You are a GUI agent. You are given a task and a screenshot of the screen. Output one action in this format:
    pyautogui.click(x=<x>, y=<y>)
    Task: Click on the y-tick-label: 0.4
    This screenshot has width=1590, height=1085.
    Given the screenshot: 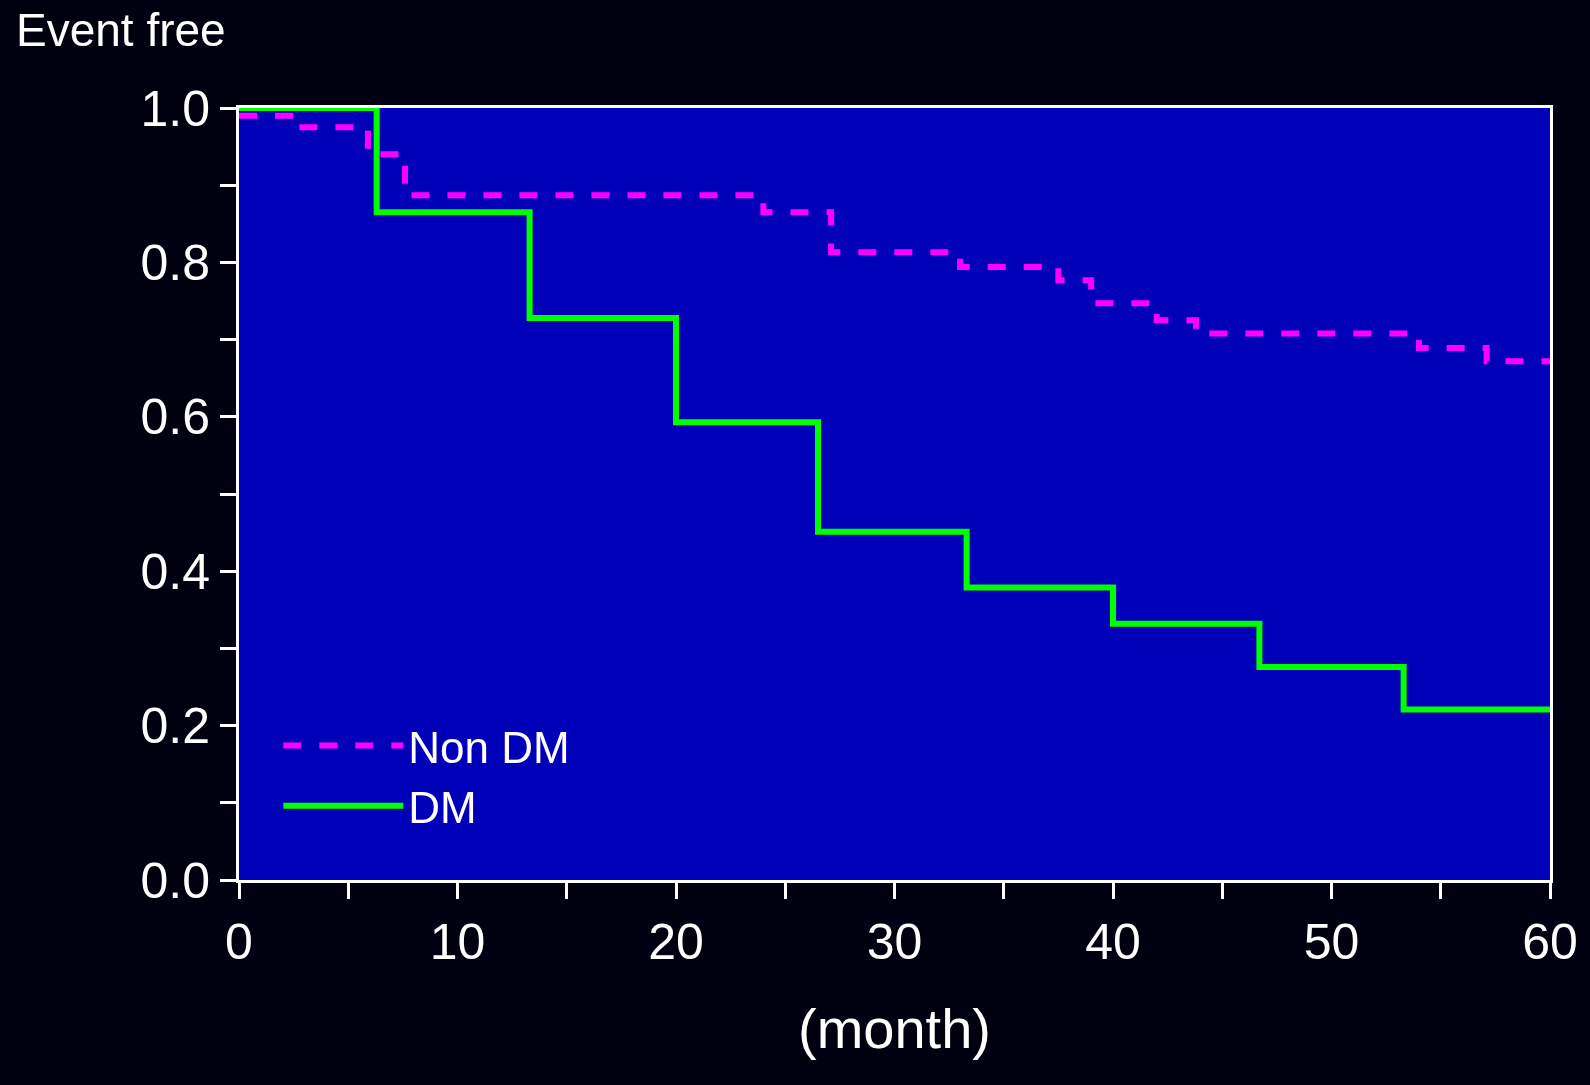 What is the action you would take?
    pyautogui.click(x=175, y=571)
    